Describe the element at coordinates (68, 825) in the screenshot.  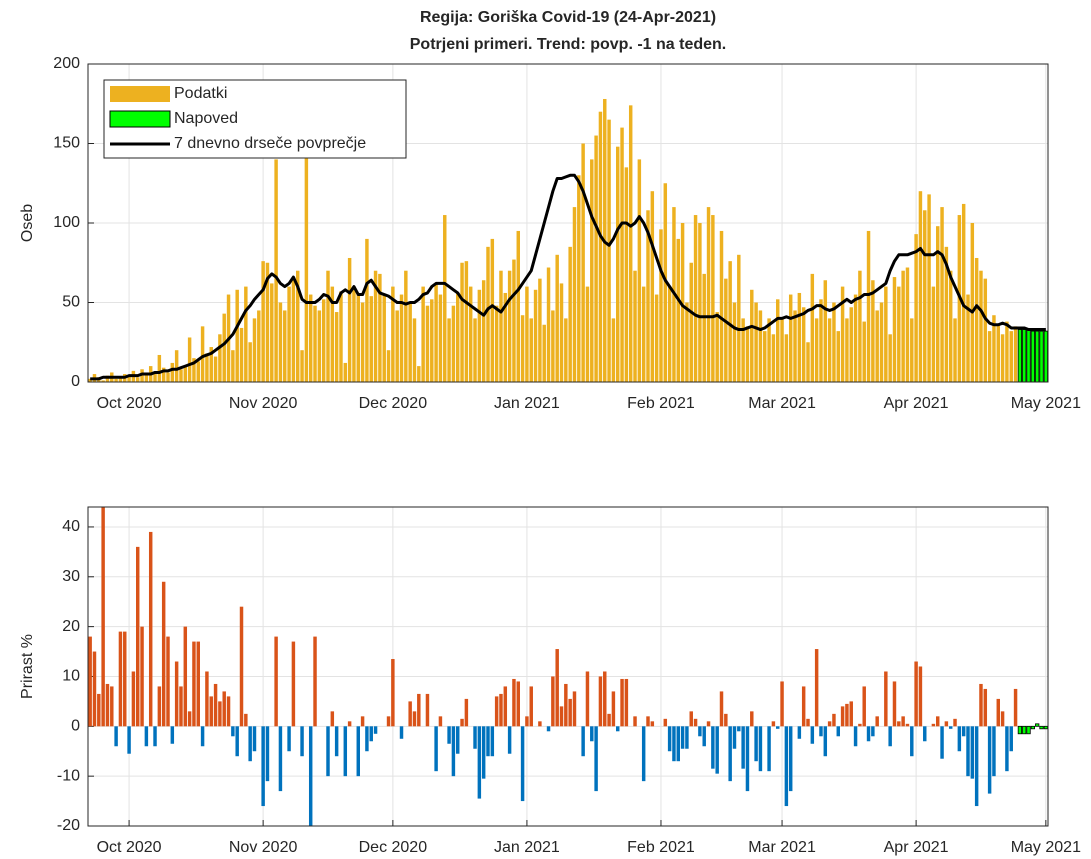
I see `y-tick-label: -20` at that location.